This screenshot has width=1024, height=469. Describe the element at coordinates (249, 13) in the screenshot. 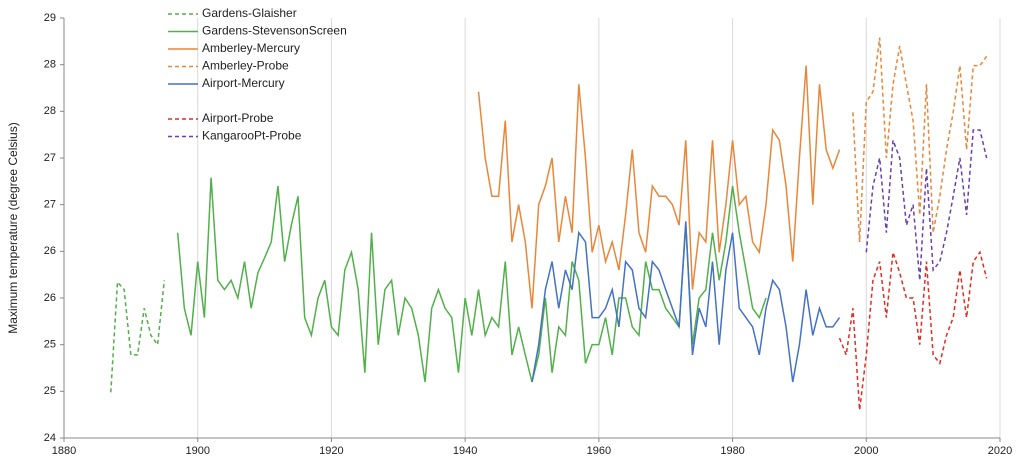

I see `legend-label: Gardens-Glaisher` at that location.